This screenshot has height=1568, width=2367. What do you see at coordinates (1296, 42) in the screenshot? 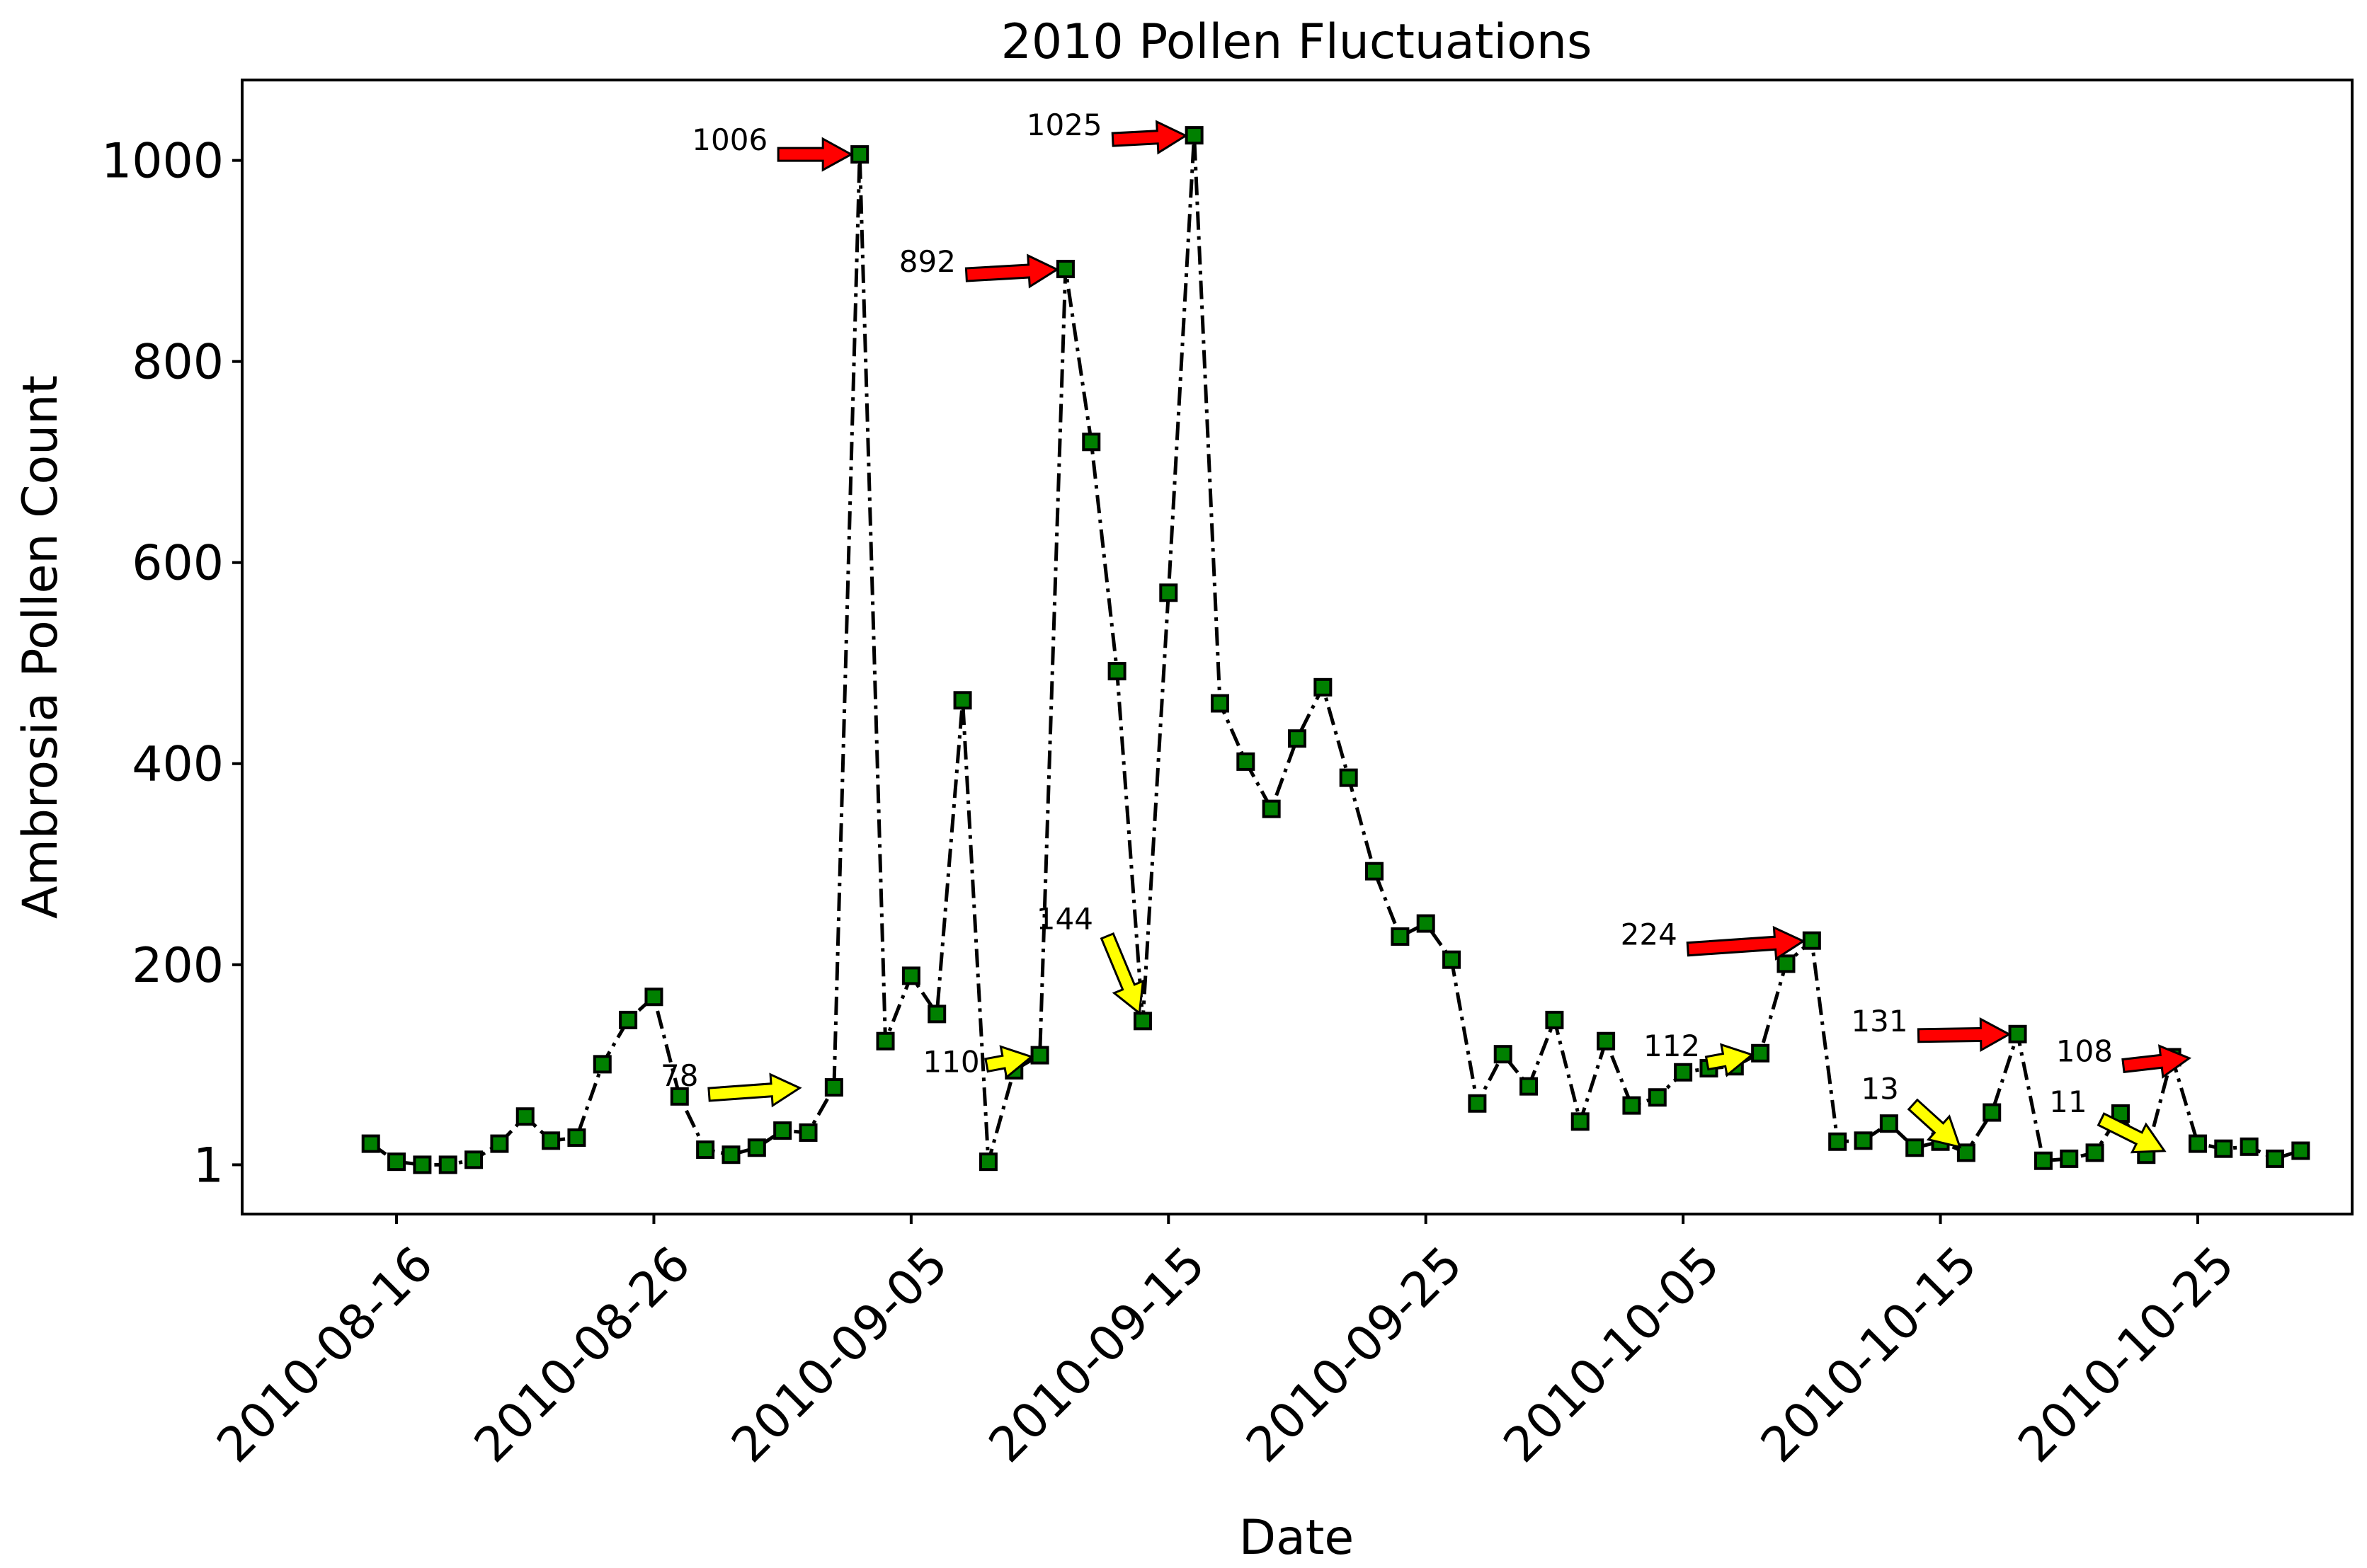
I see `chart-title: 2010 Pollen Fluctuations` at bounding box center [1296, 42].